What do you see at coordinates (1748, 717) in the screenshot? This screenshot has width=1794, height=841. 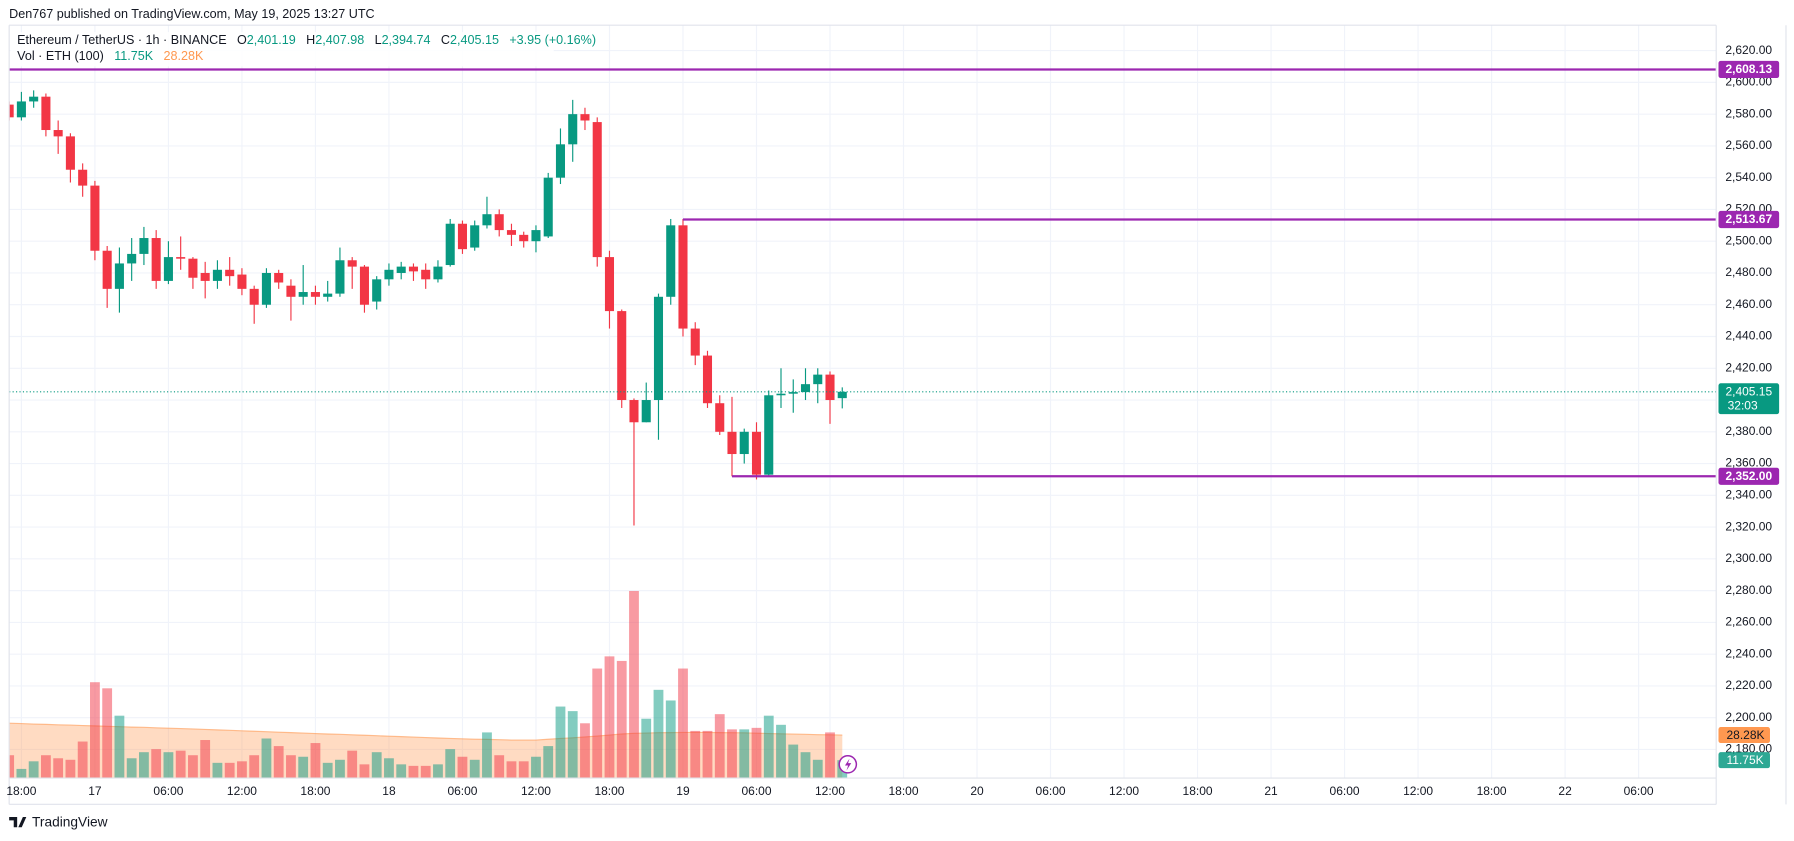 I see `y-tick-label: 2,200.00` at bounding box center [1748, 717].